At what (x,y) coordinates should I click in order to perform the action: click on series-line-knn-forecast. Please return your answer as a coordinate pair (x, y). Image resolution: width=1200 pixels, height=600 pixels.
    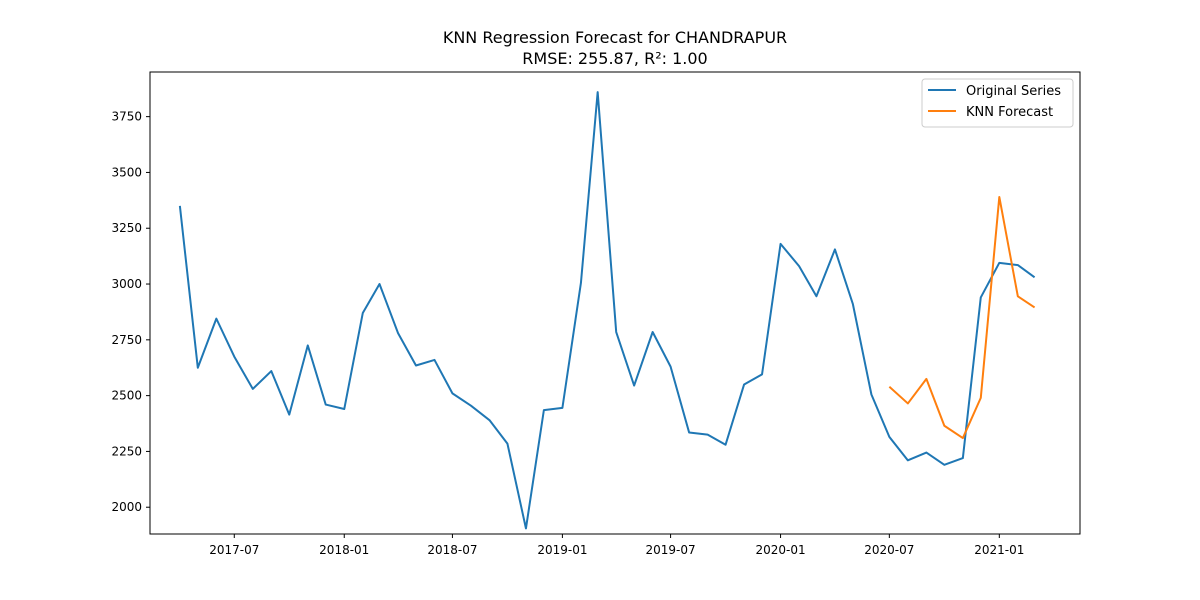
    Looking at the image, I should click on (962, 317).